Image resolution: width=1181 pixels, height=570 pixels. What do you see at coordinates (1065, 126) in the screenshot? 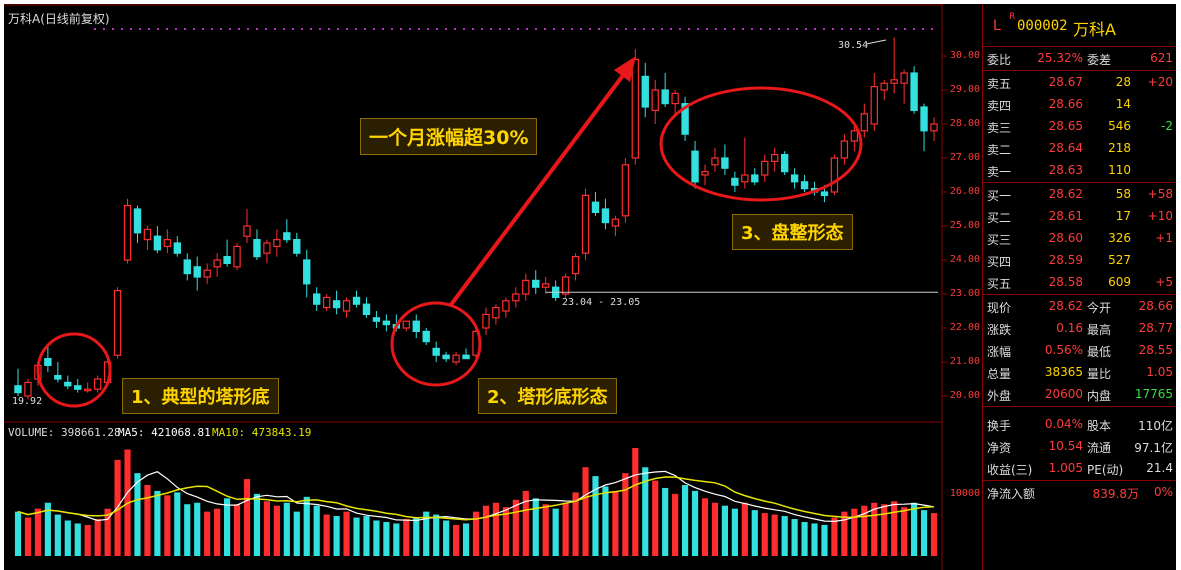
I see `level-price: 28.65` at bounding box center [1065, 126].